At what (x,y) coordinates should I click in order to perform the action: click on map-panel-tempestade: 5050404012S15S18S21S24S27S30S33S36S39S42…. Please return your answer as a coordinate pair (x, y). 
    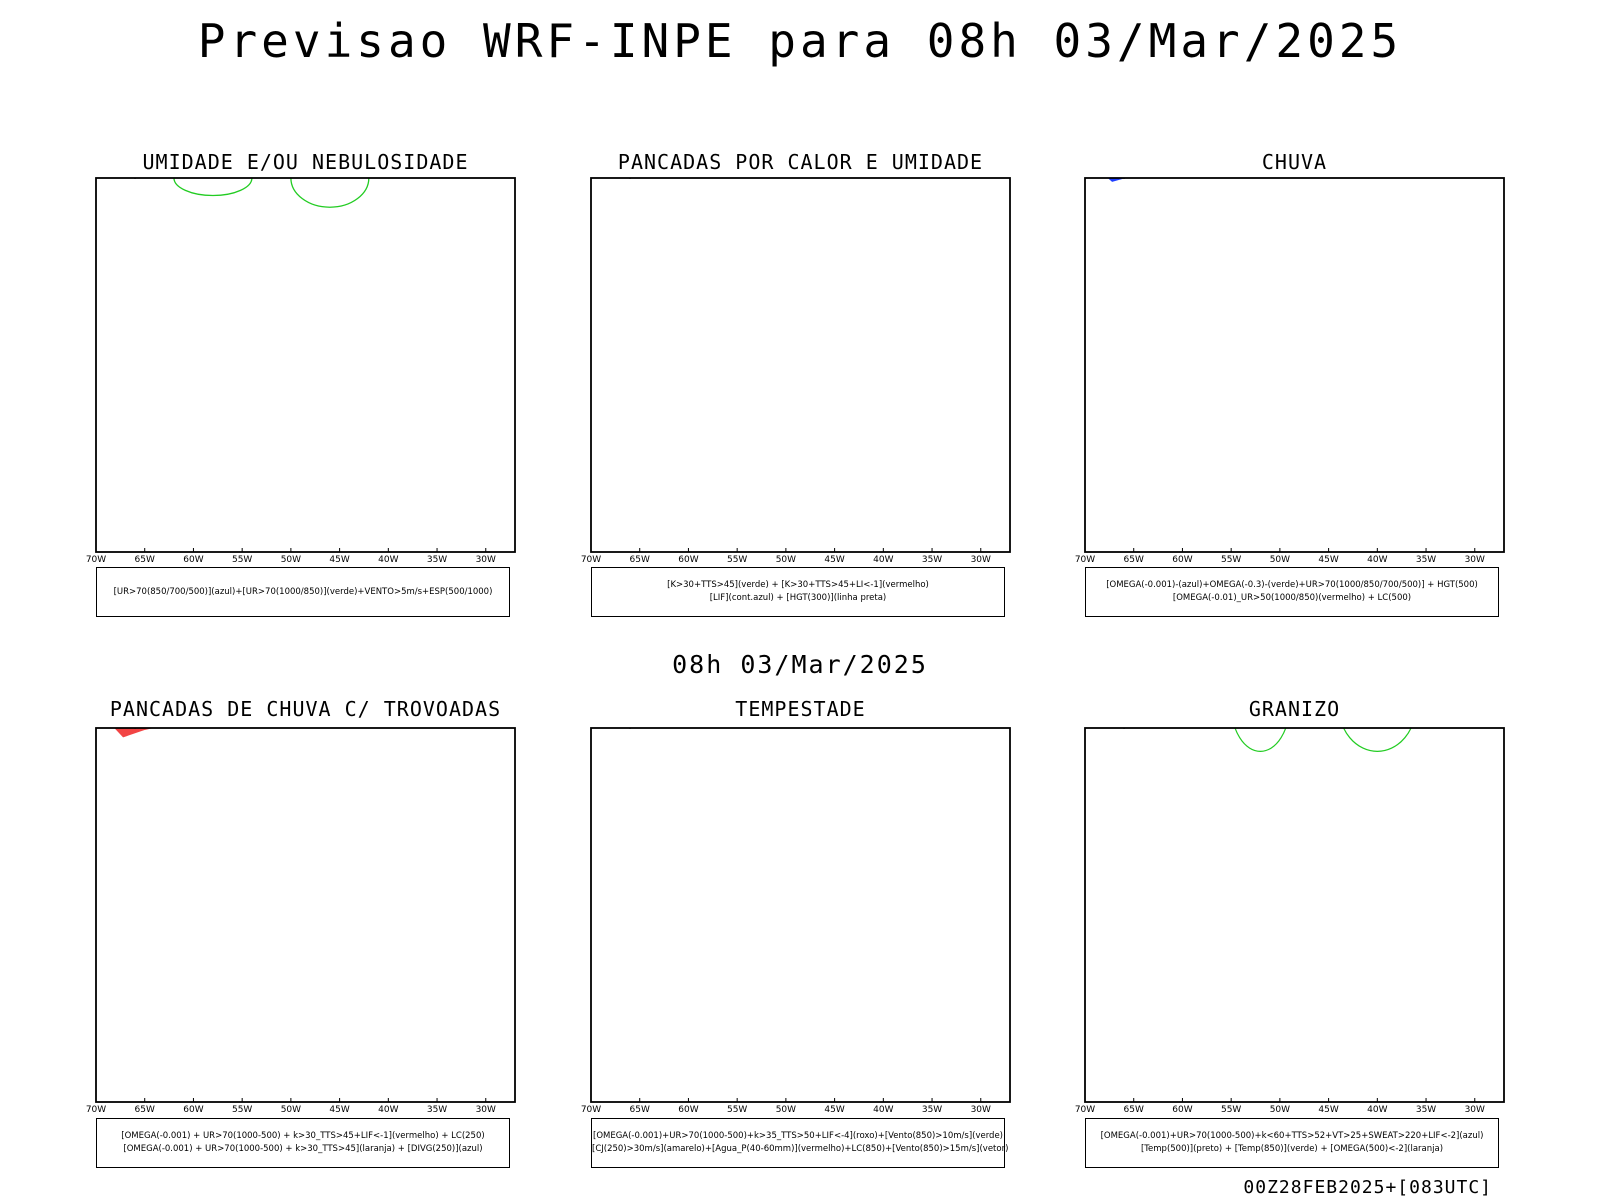
    Looking at the image, I should click on (796, 921).